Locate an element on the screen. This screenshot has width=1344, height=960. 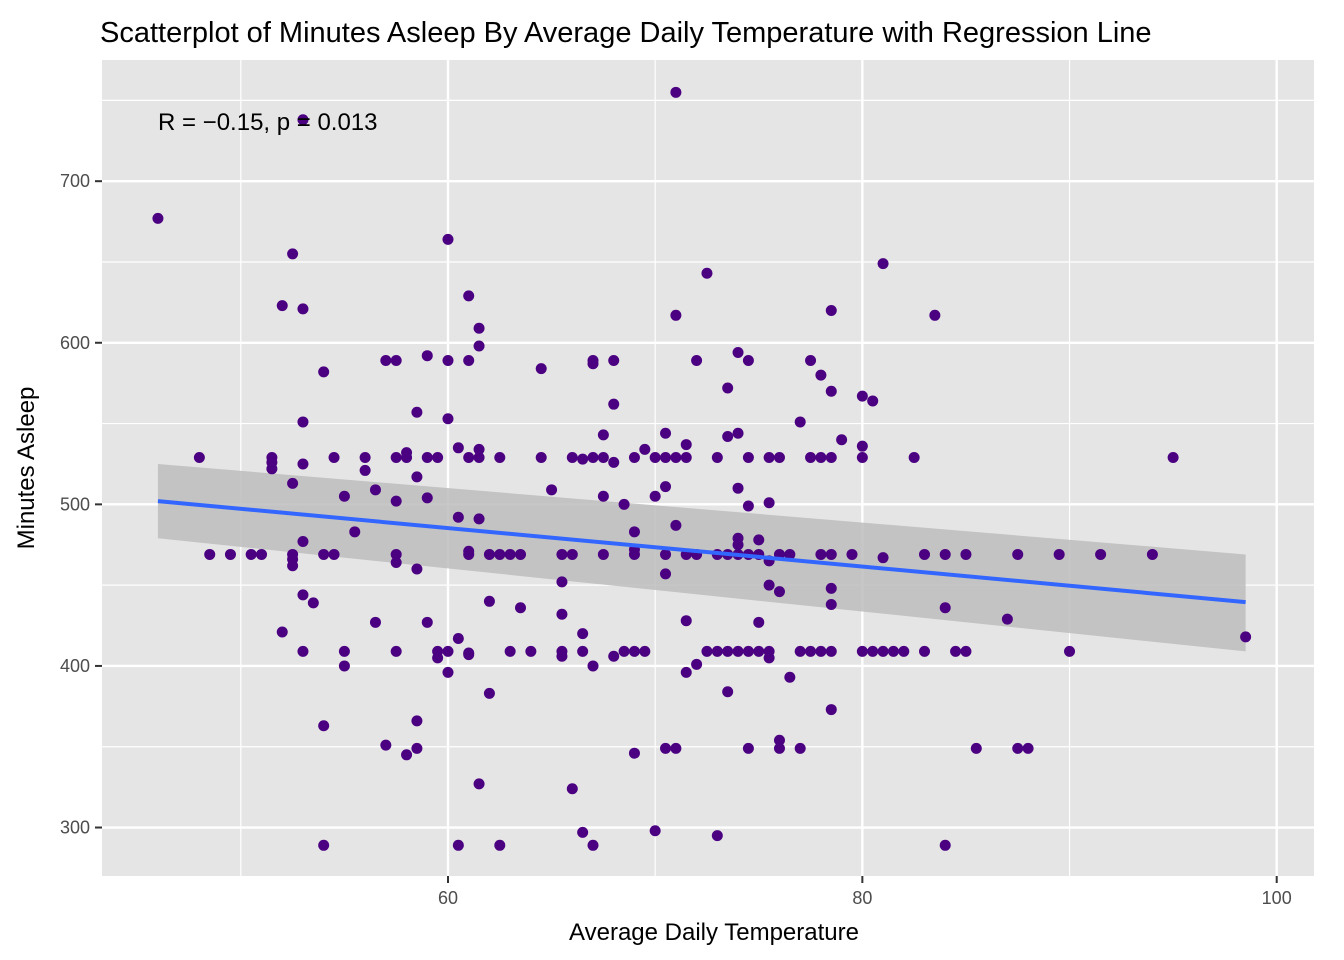
x-tick-label: 60 is located at coordinates (448, 898).